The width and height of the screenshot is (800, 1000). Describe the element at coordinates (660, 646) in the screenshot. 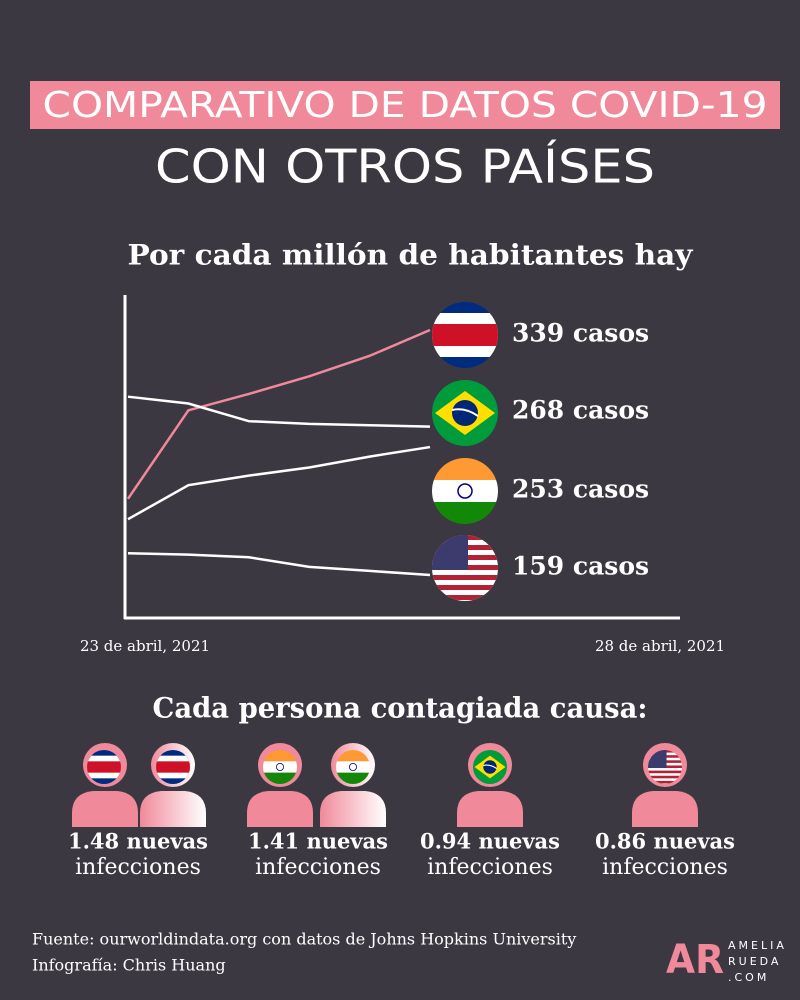

I see `x-tick-label: 28 de abril, 2021` at that location.